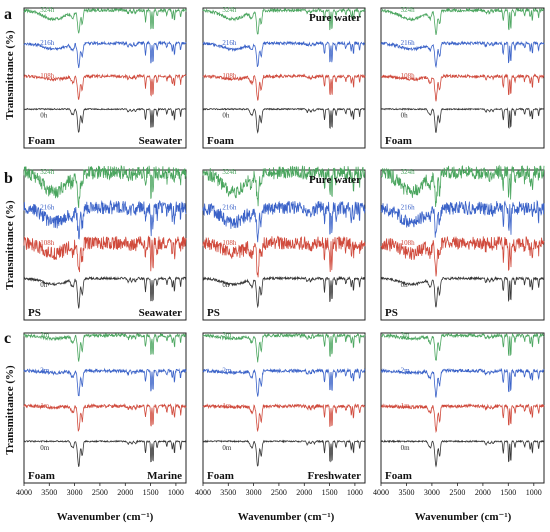  Describe the element at coordinates (229, 76) in the screenshot. I see `series-label-a2-108h: 108h` at that location.